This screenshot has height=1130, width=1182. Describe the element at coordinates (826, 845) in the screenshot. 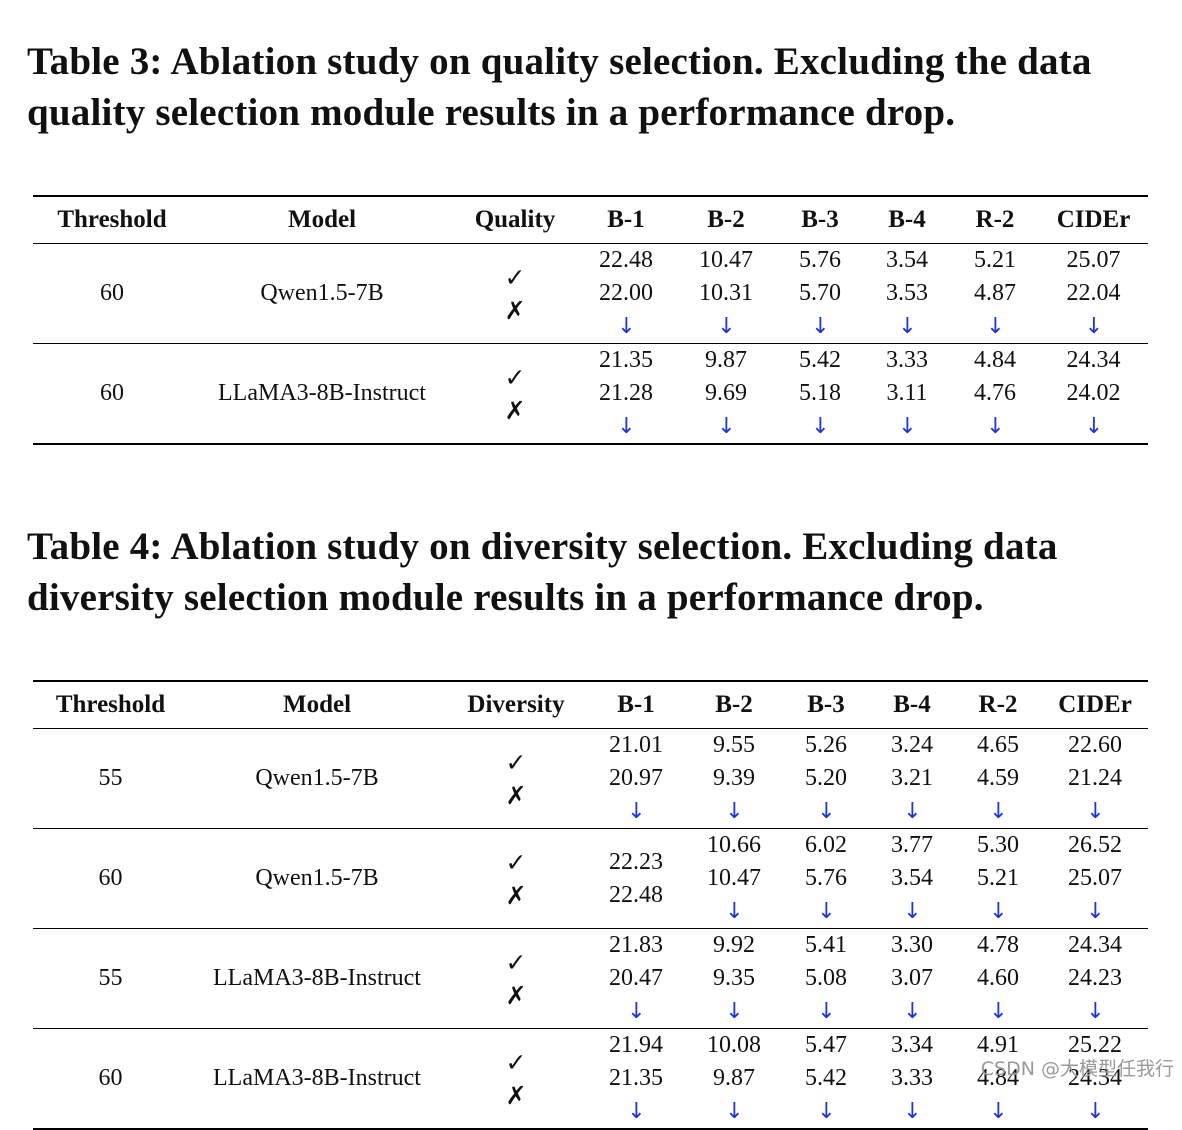

I see `with-value: 6.02` at that location.